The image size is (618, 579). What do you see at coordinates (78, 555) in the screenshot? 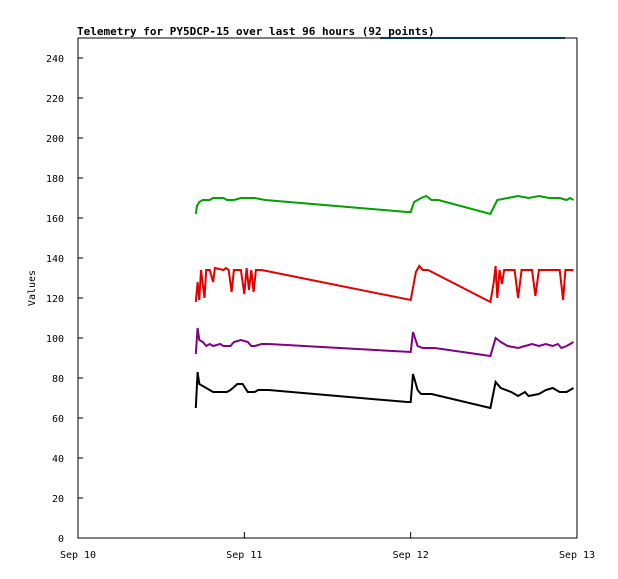
I see `x-tick-label: Sep 10` at bounding box center [78, 555].